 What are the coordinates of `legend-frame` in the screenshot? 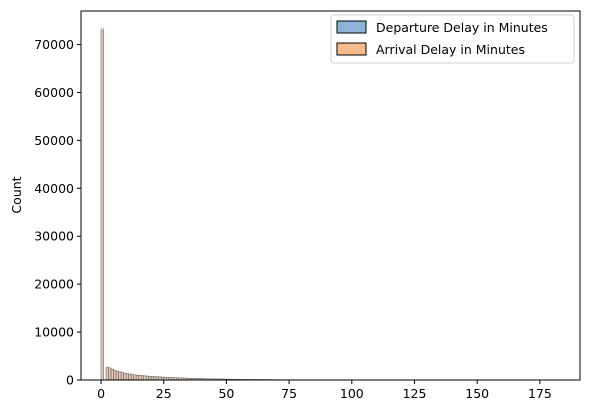 It's located at (452, 39).